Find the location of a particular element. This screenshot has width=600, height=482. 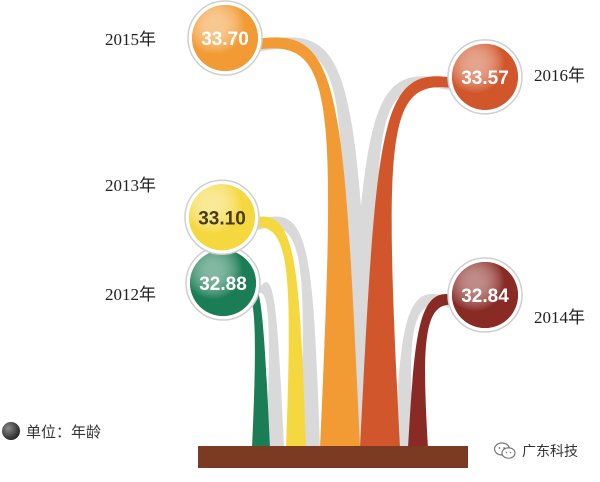

year-label-2013: 2013年 is located at coordinates (130, 185).